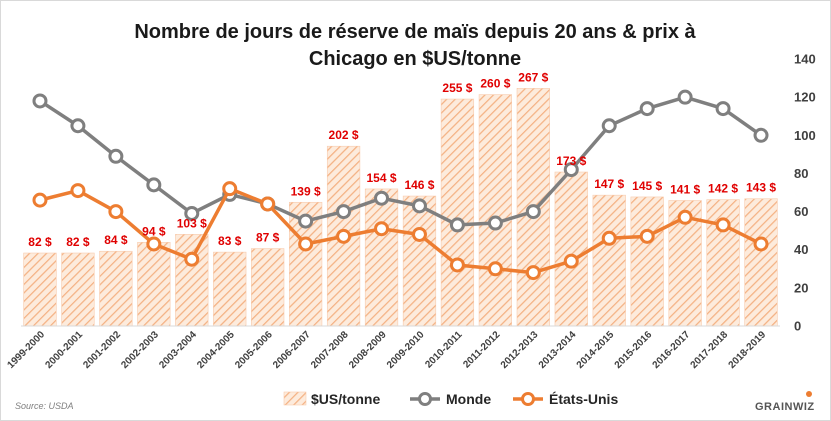  I want to click on x-tick-label: 2018-2019, so click(748, 350).